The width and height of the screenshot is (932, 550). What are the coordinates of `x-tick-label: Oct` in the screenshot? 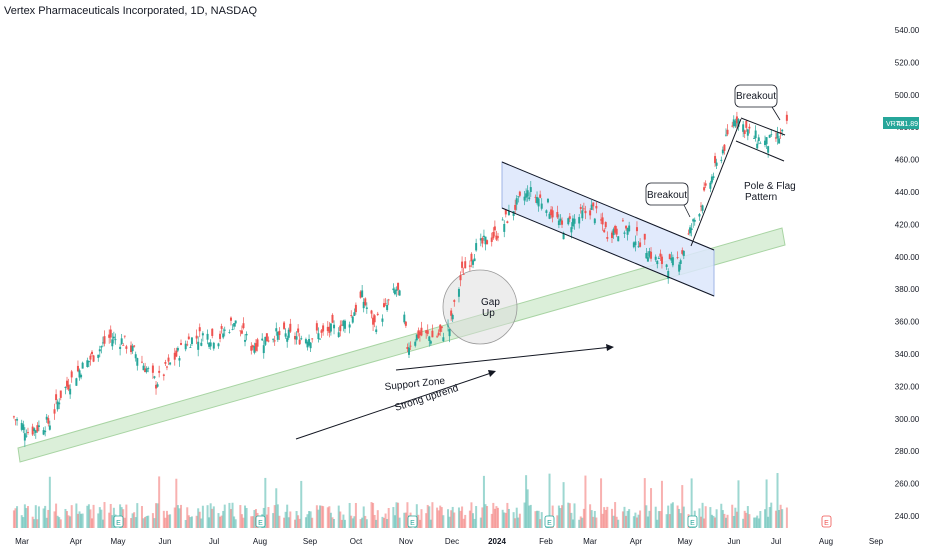 It's located at (356, 541).